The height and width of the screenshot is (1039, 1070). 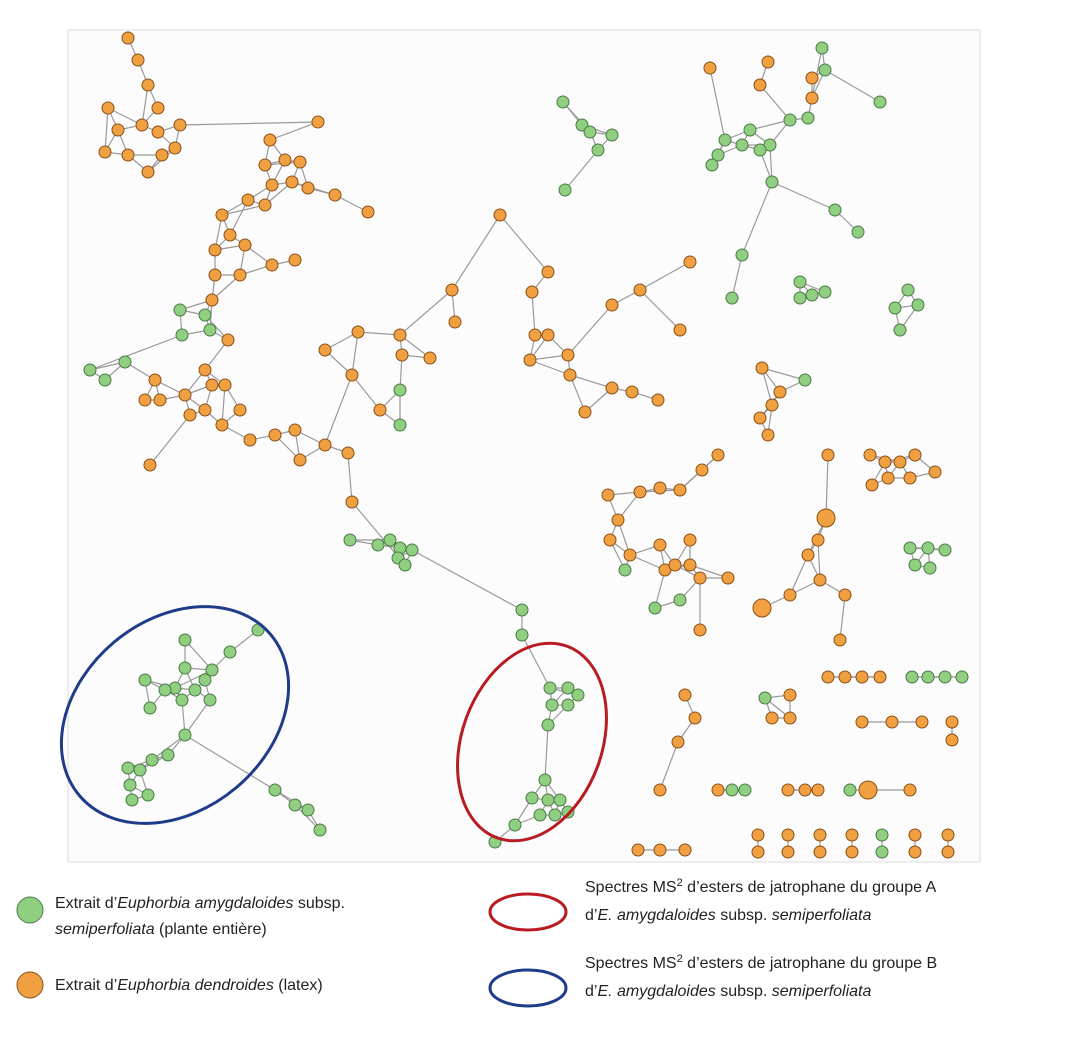 I want to click on legend-text-part: subsp., so click(x=744, y=991).